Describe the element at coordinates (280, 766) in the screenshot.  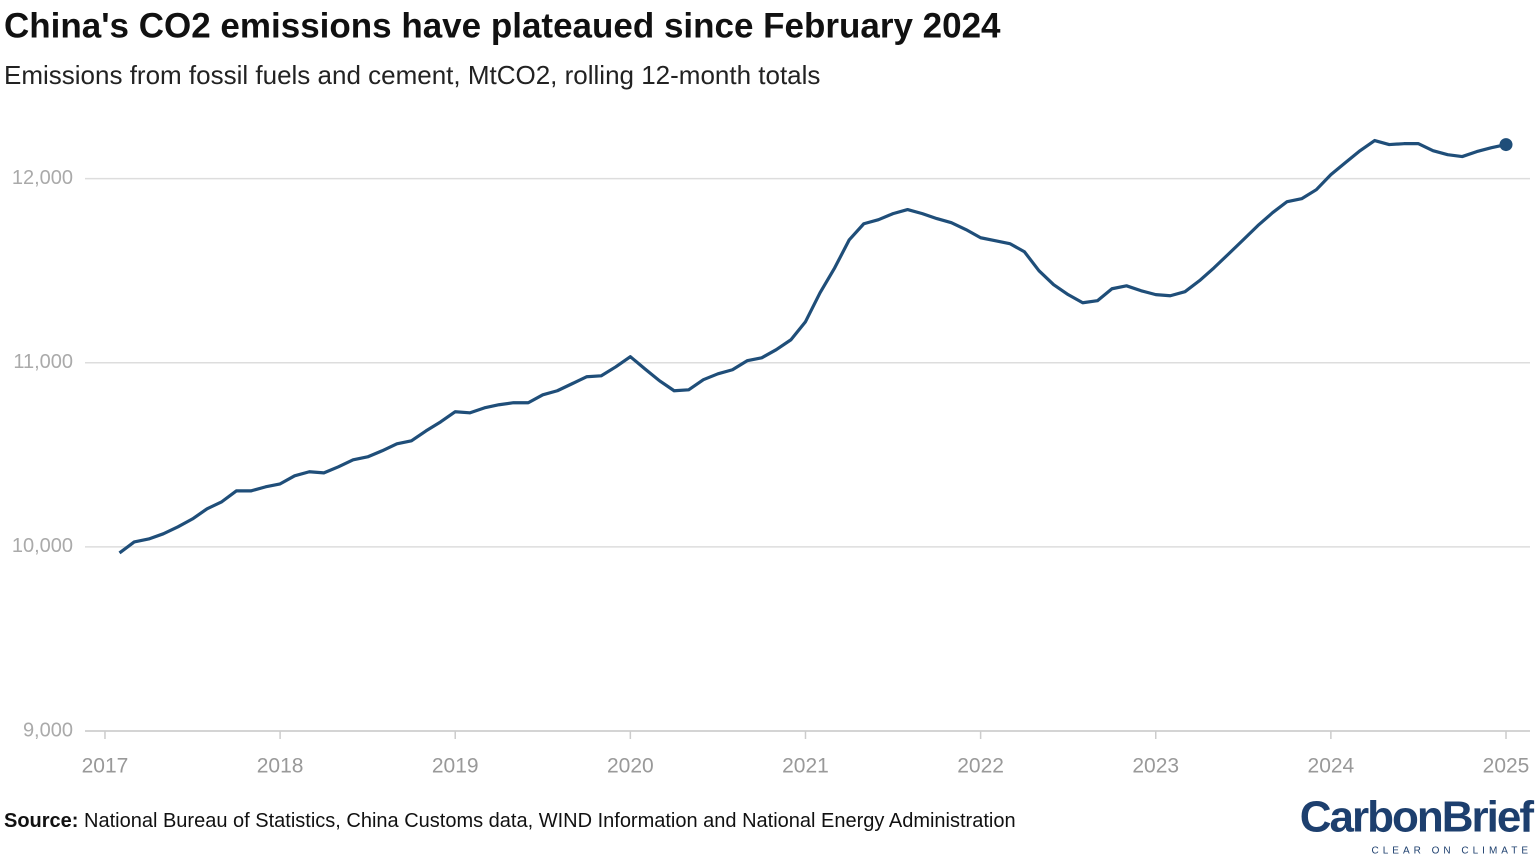
I see `x-tick-label: 2018` at that location.